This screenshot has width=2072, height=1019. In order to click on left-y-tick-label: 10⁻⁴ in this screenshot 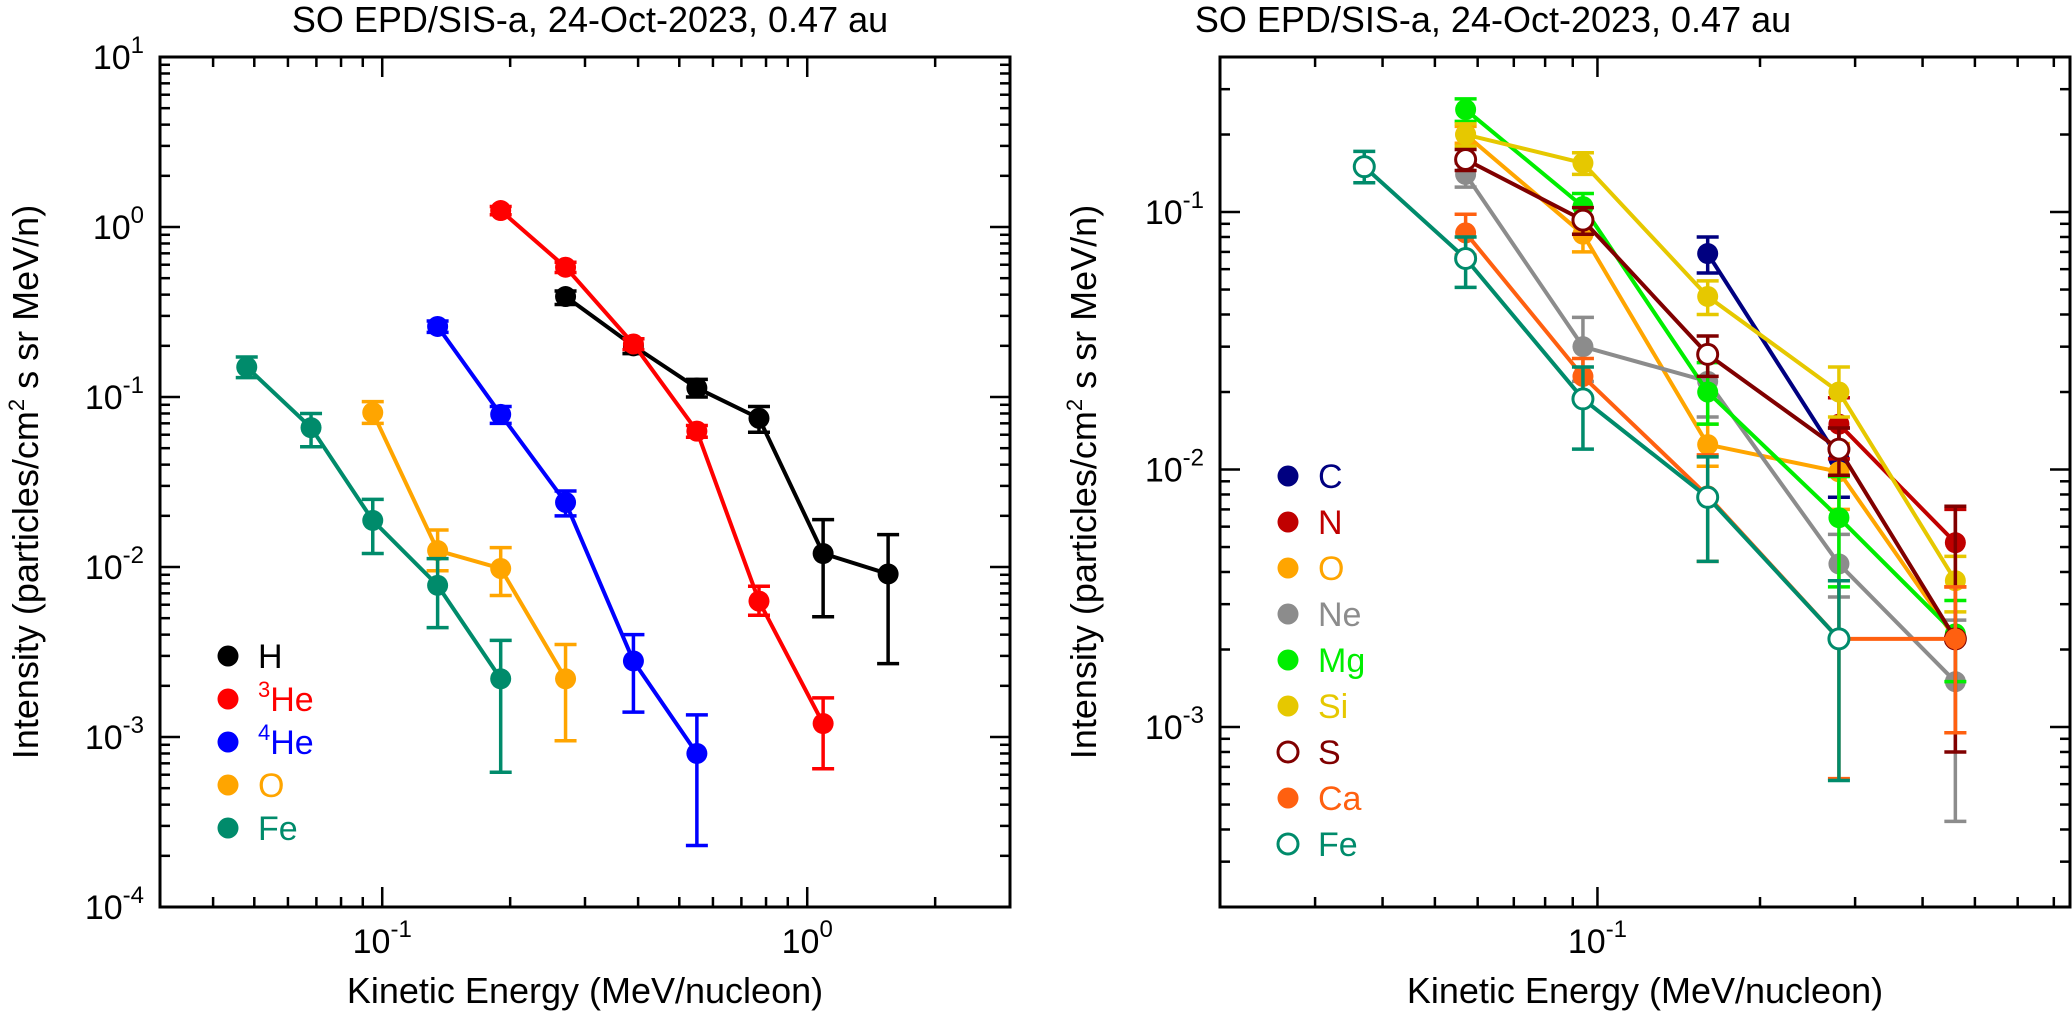, I will do `click(114, 904)`.